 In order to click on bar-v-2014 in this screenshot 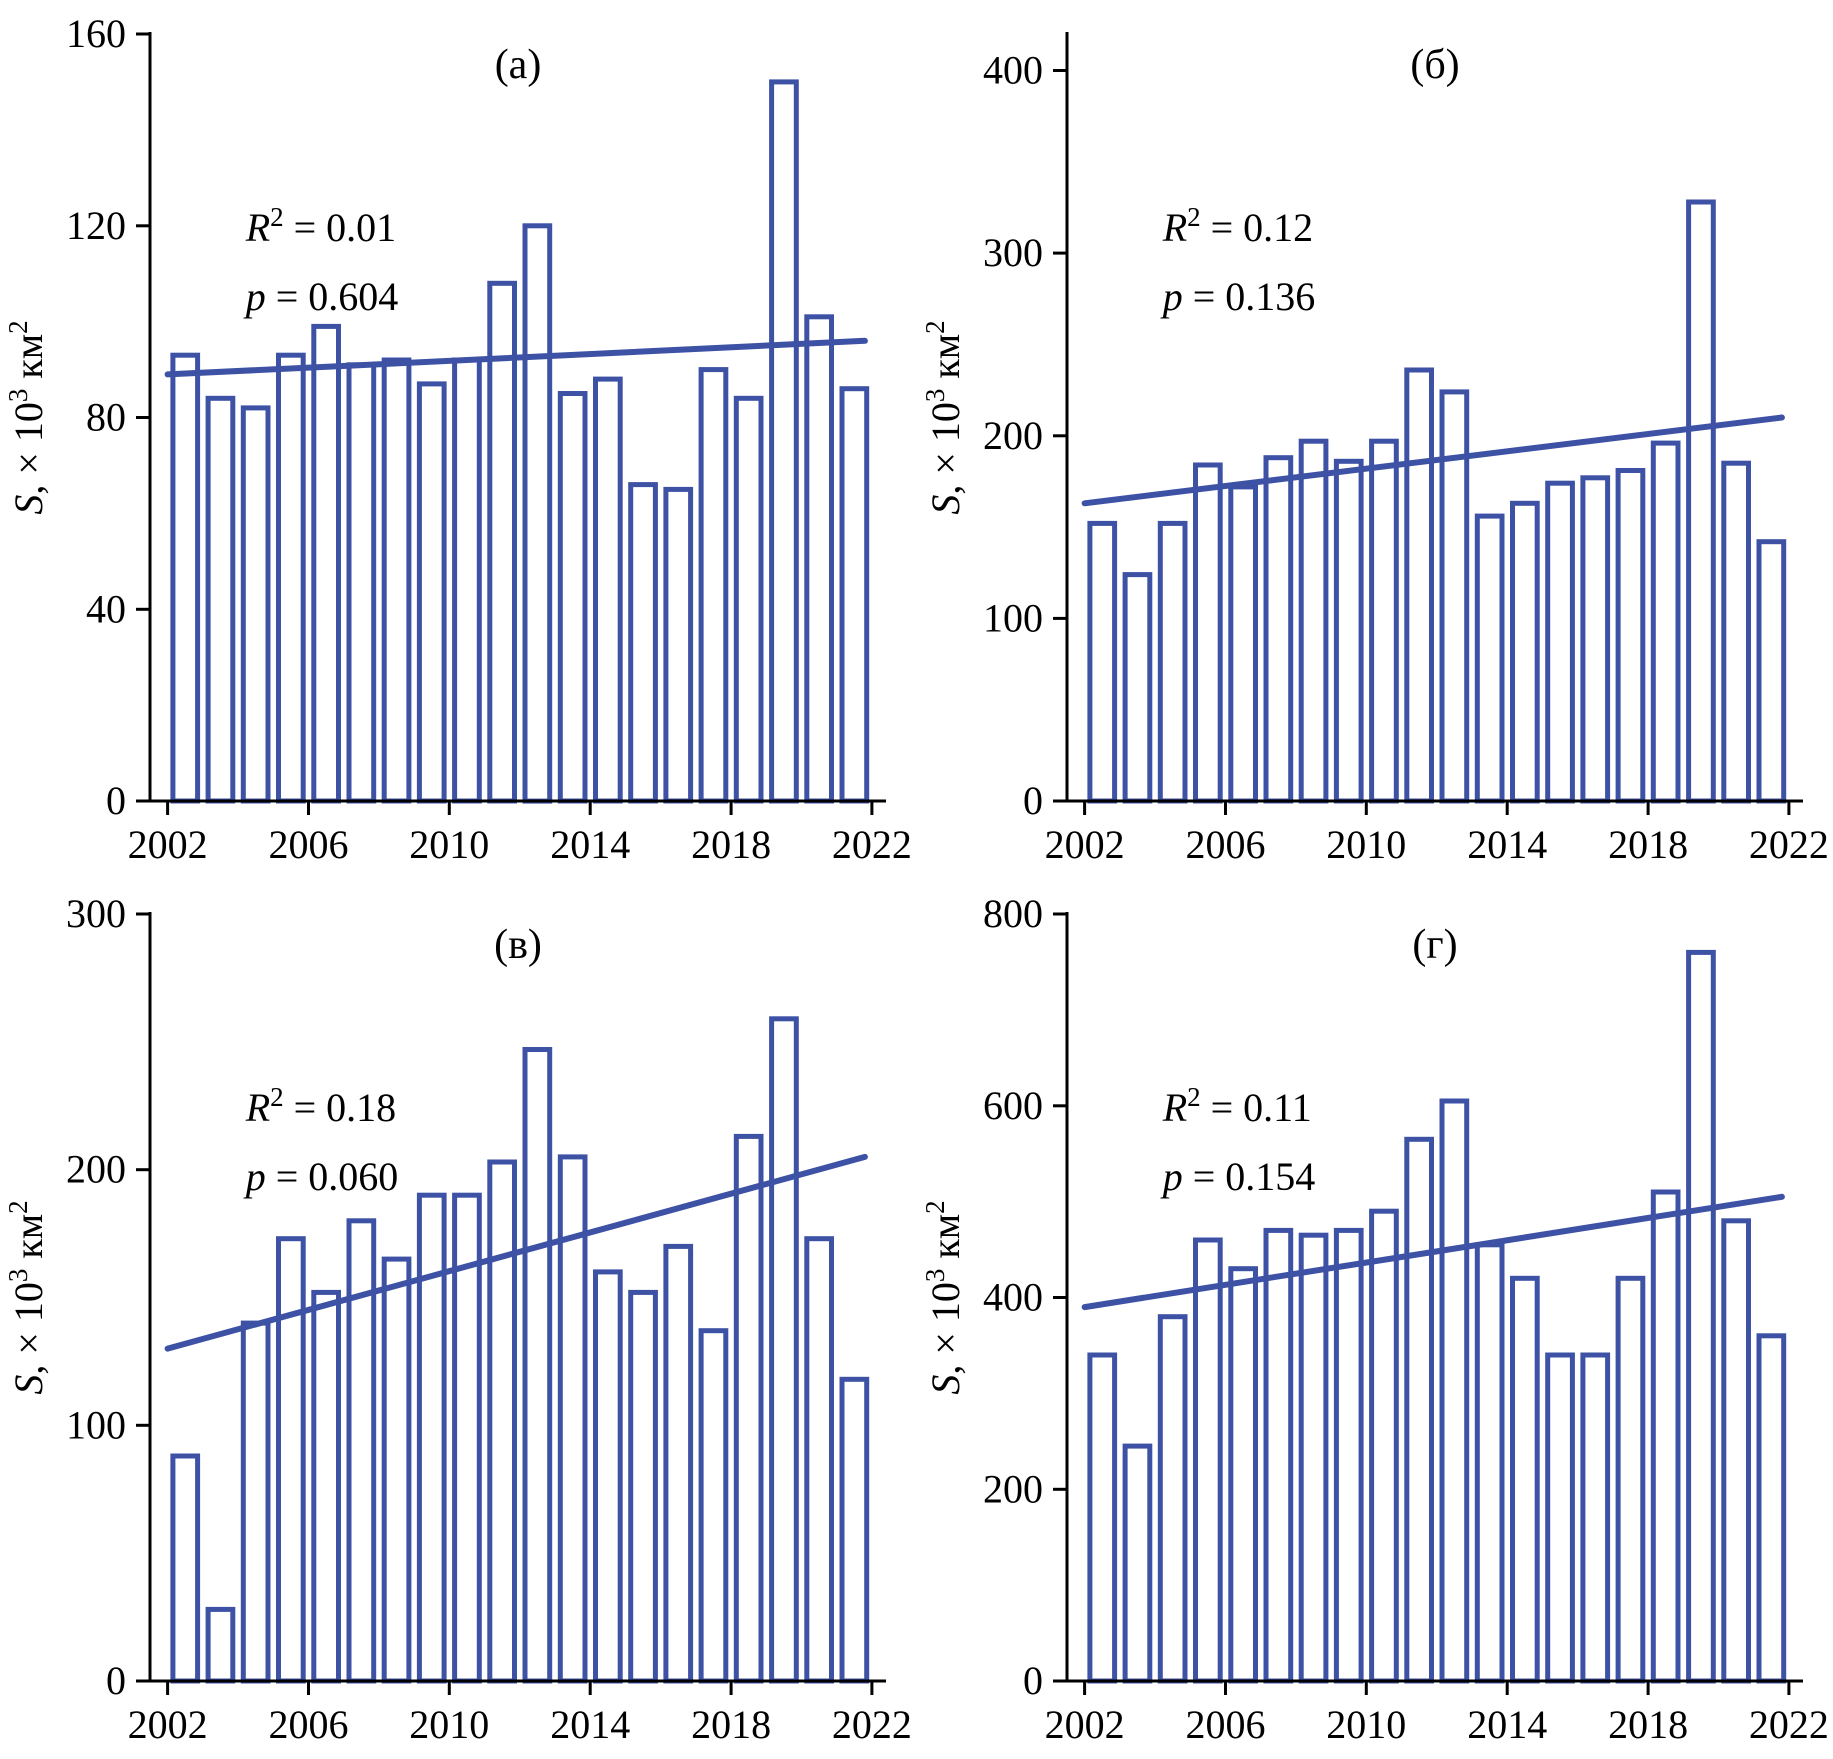, I will do `click(608, 1475)`.